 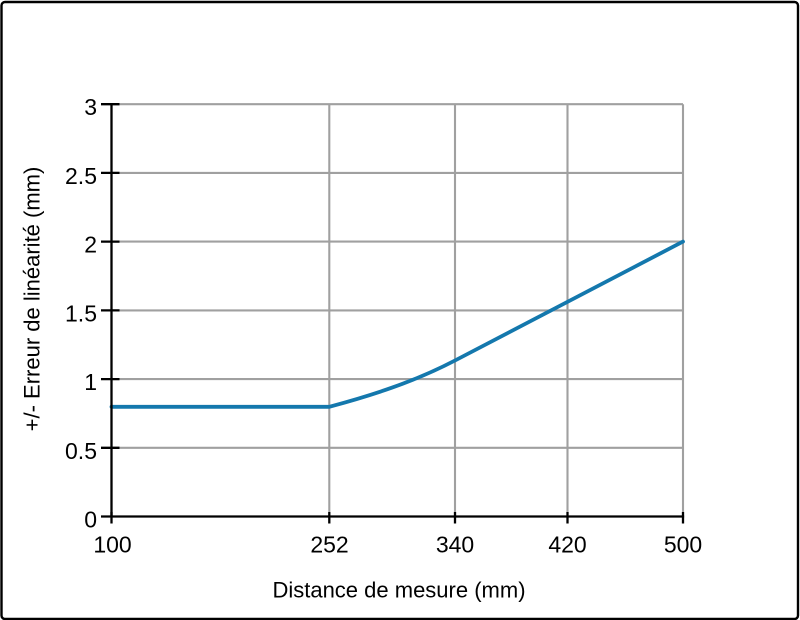 What do you see at coordinates (90, 520) in the screenshot?
I see `svg-text: 0` at bounding box center [90, 520].